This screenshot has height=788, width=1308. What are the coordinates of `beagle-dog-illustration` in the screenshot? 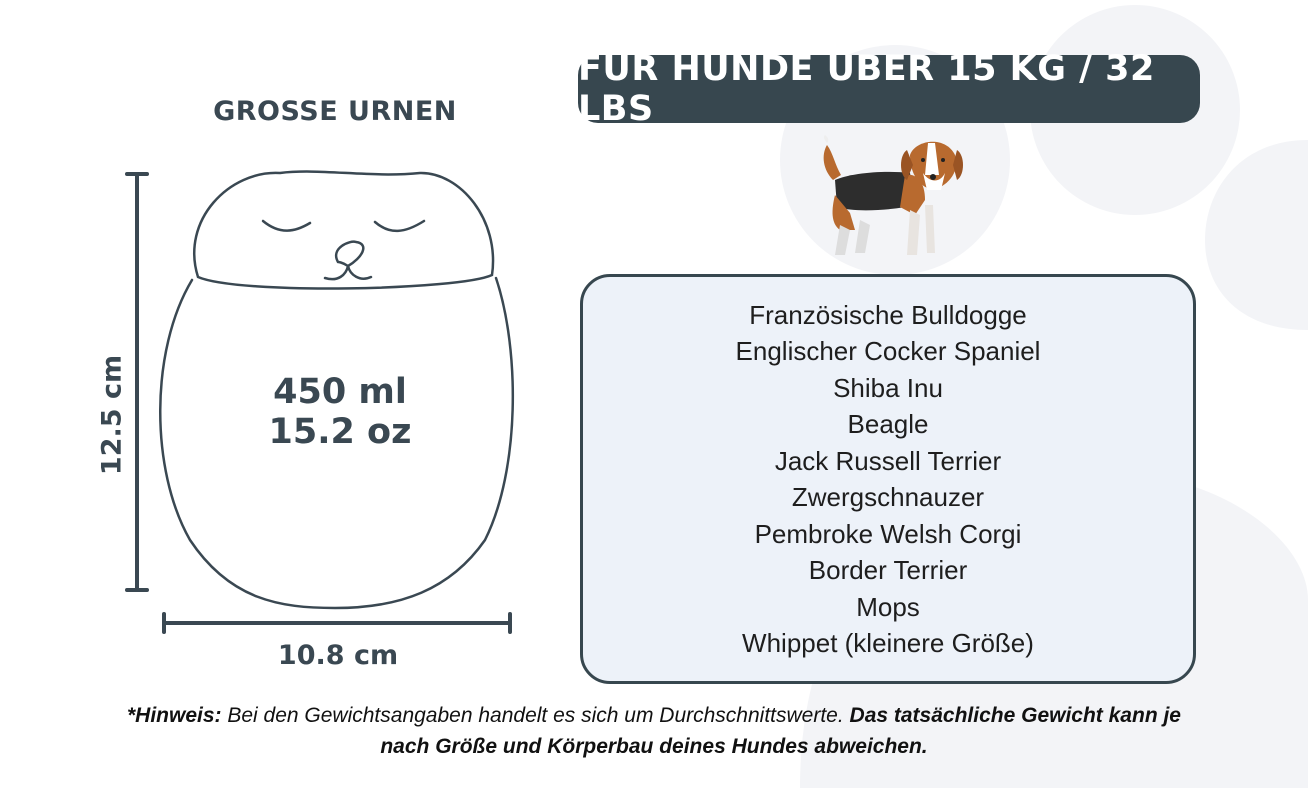 It's located at (893, 195).